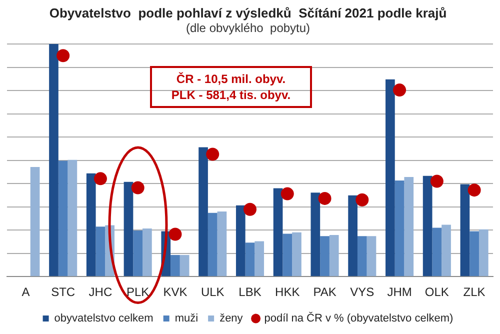  What do you see at coordinates (250, 292) in the screenshot?
I see `x-tick-label: LBK` at bounding box center [250, 292].